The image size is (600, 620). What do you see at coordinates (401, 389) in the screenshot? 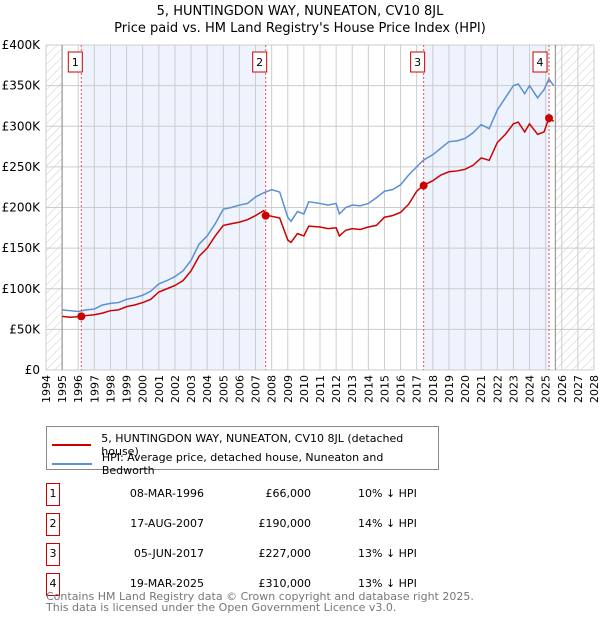
I see `x-tick-label: 2016` at bounding box center [401, 389].